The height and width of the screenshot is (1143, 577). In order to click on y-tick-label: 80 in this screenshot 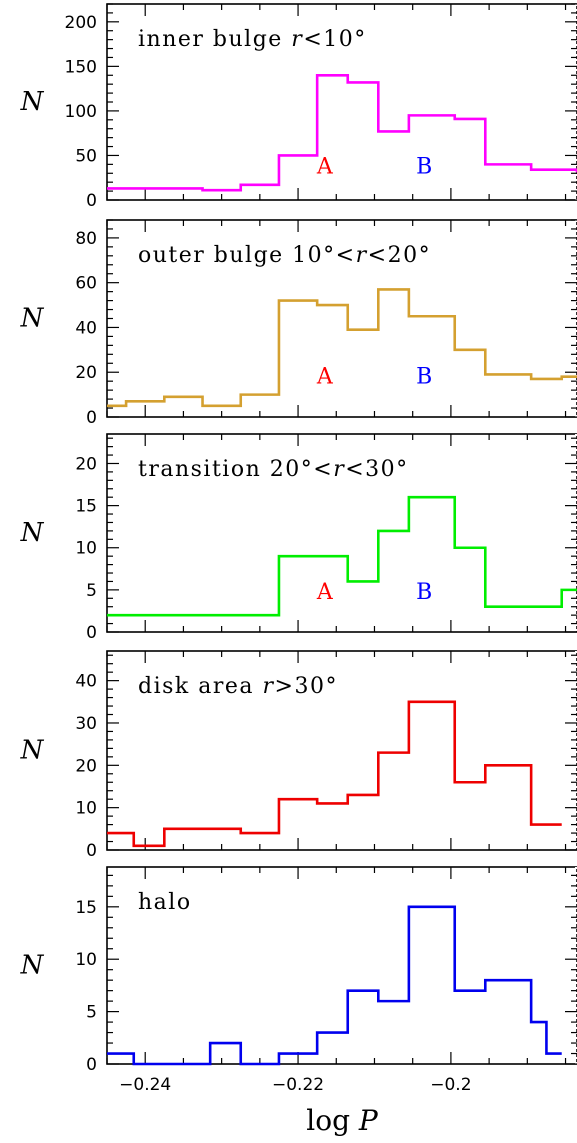, I will do `click(86, 239)`.